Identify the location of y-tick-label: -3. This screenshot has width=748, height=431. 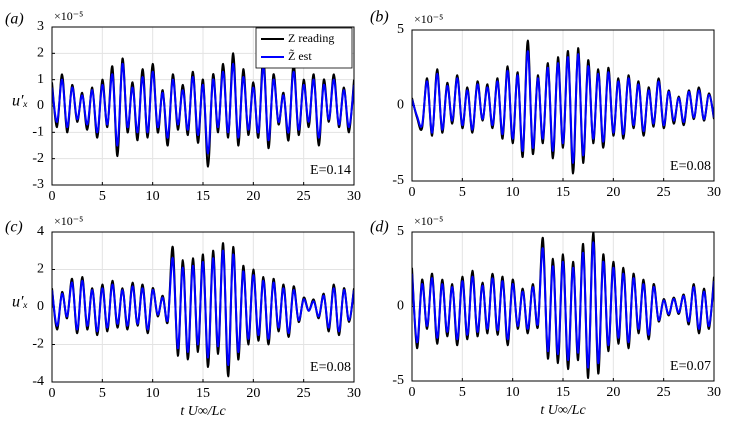
(38, 184).